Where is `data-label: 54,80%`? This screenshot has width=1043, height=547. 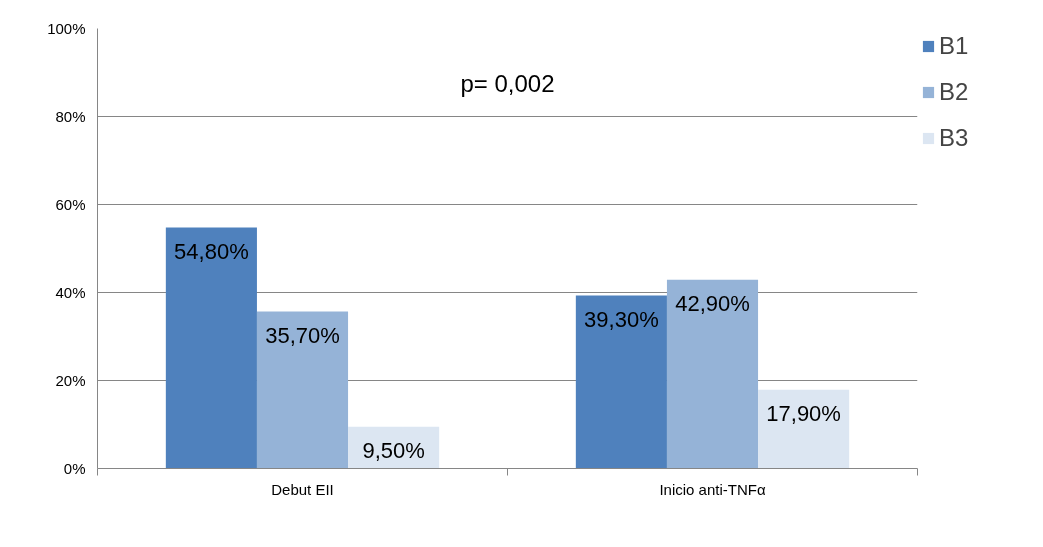 data-label: 54,80% is located at coordinates (211, 251).